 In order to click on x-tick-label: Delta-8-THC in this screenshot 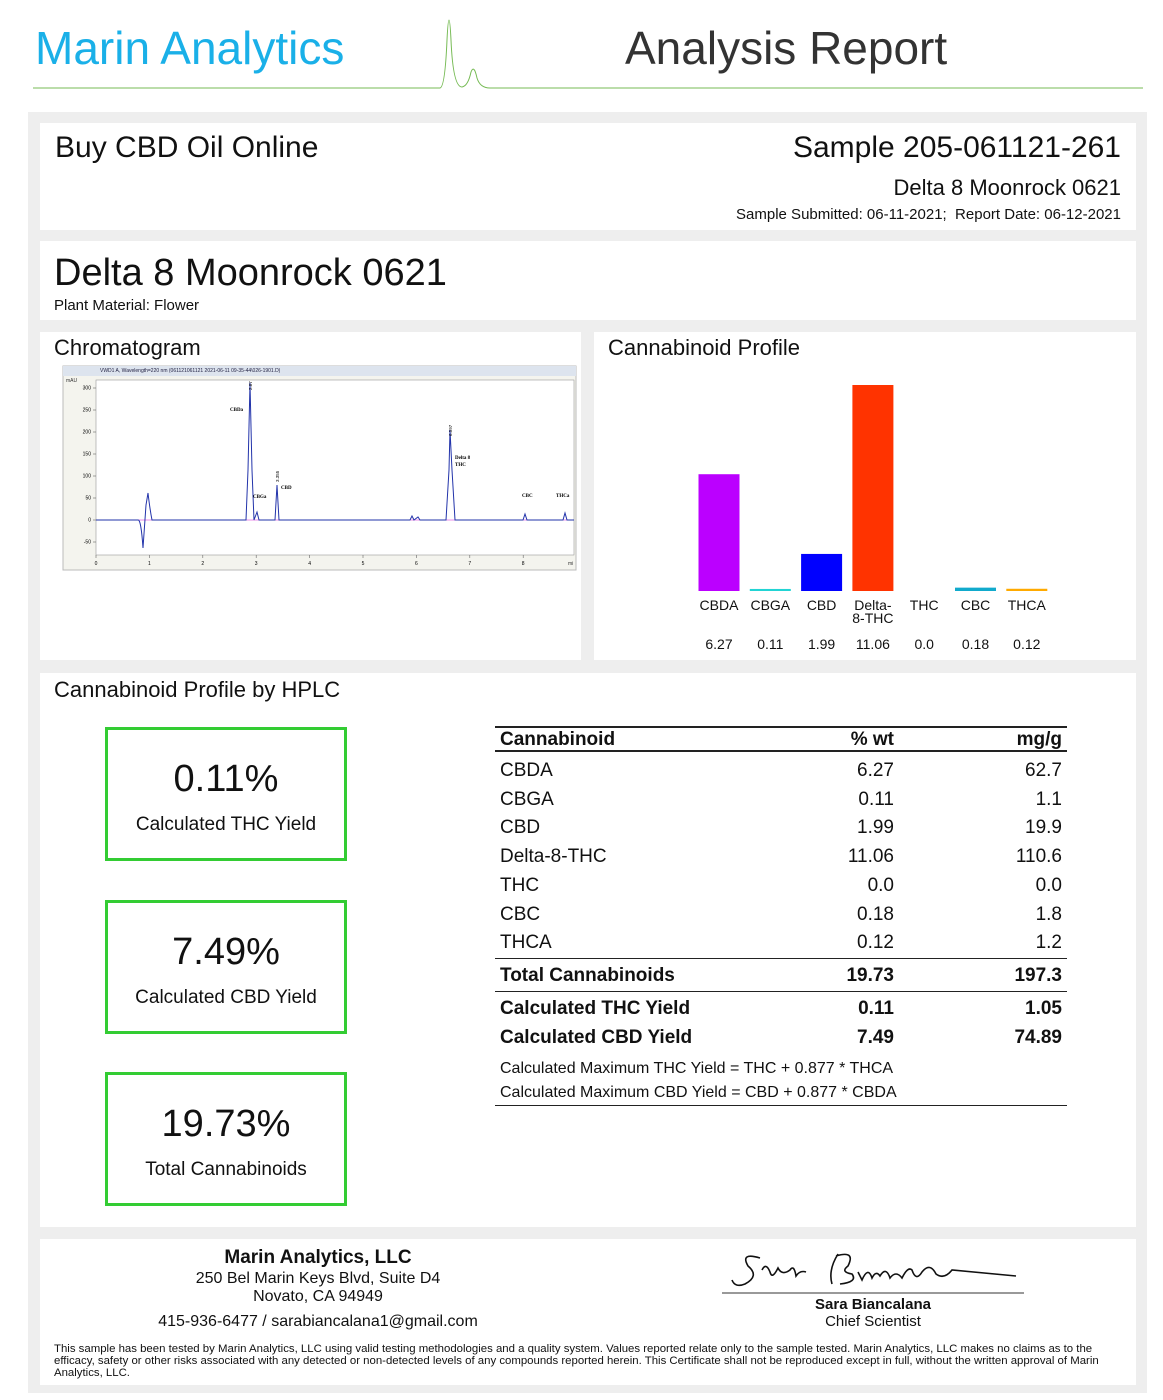, I will do `click(873, 611)`.